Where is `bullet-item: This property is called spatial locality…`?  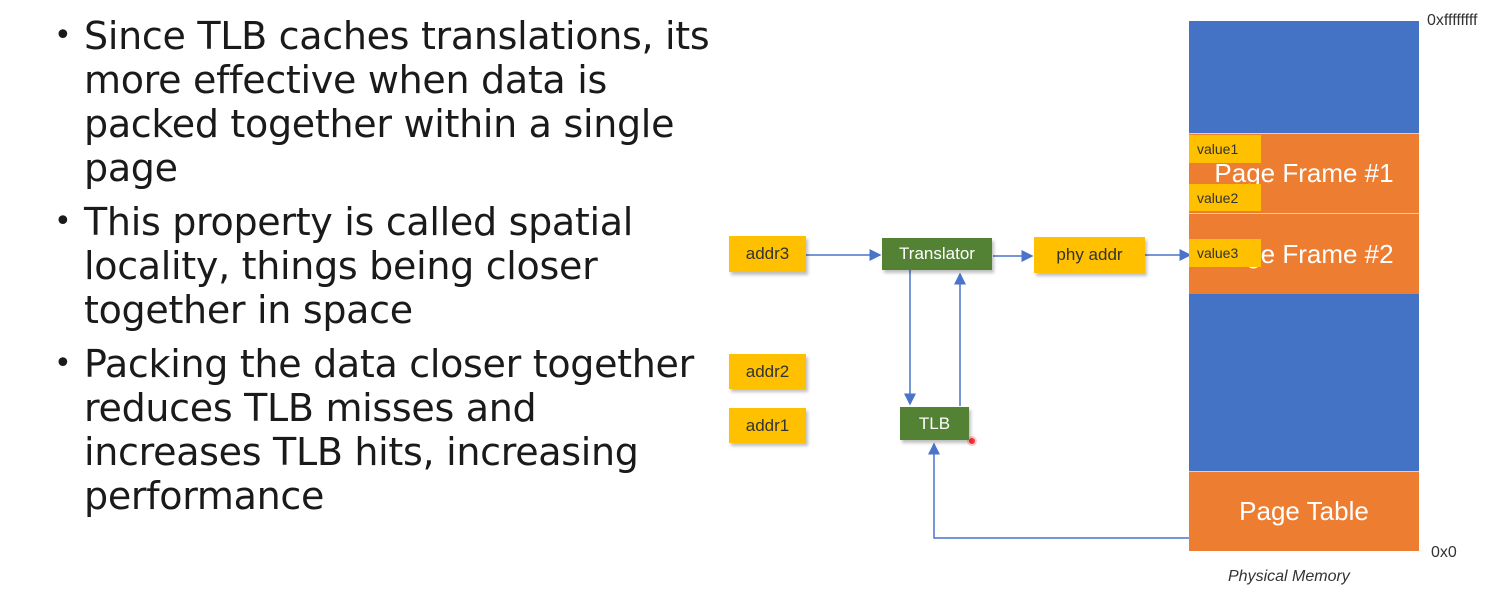 bullet-item: This property is called spatial locality… is located at coordinates (382, 266).